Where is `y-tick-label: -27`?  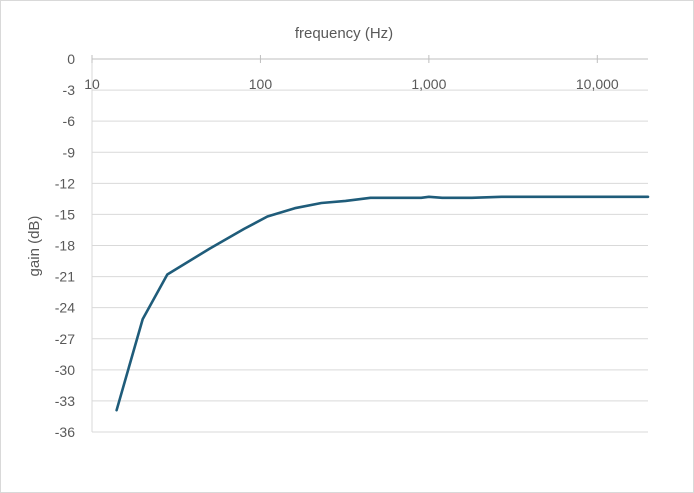
y-tick-label: -27 is located at coordinates (65, 339).